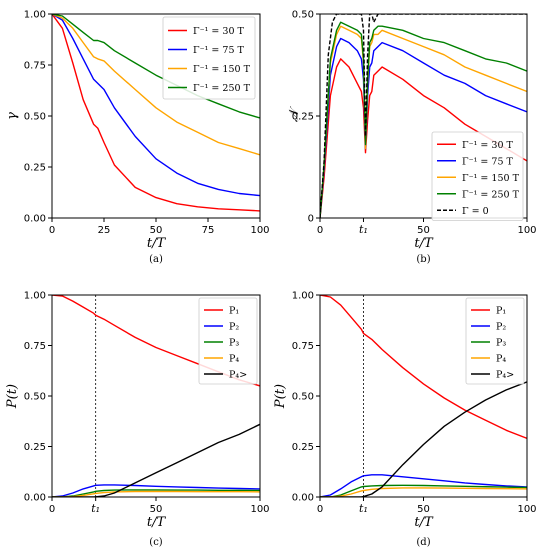  What do you see at coordinates (12, 116) in the screenshot?
I see `y-axis-label: γ` at bounding box center [12, 116].